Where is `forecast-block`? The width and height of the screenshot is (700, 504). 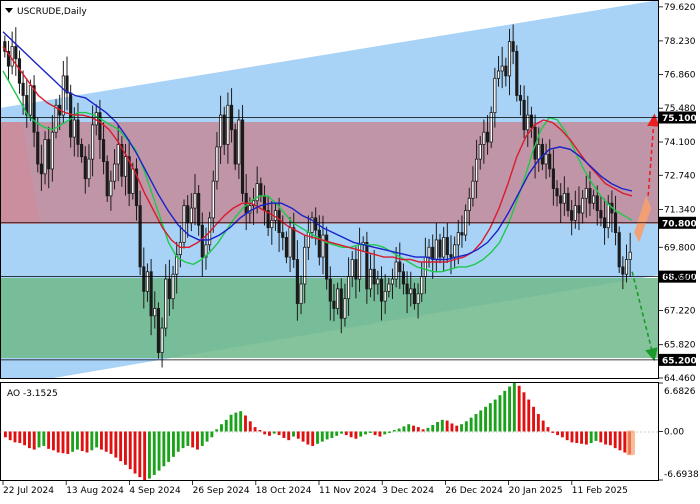
forecast-block is located at coordinates (643, 219).